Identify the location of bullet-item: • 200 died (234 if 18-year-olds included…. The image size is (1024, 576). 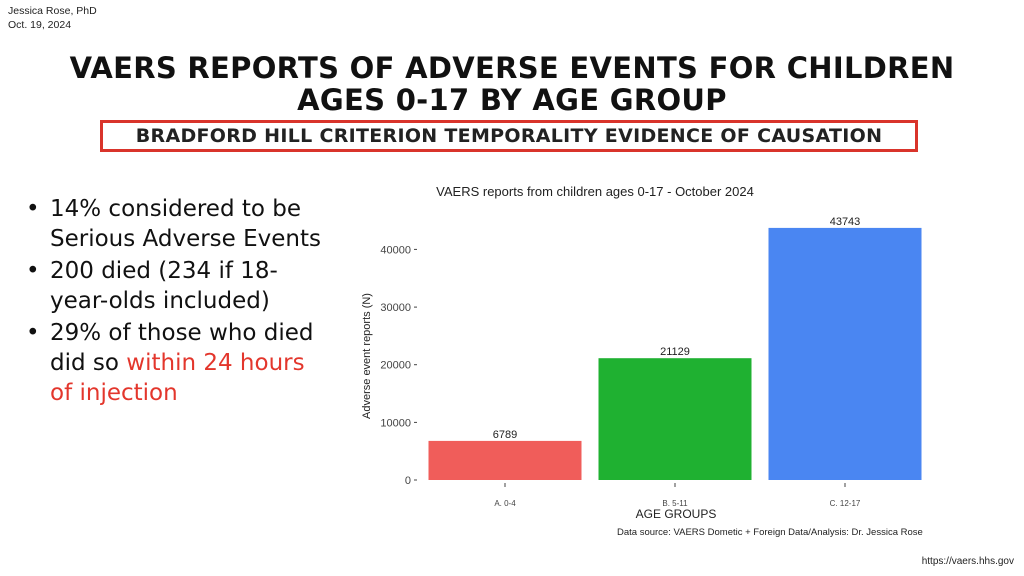
(174, 286).